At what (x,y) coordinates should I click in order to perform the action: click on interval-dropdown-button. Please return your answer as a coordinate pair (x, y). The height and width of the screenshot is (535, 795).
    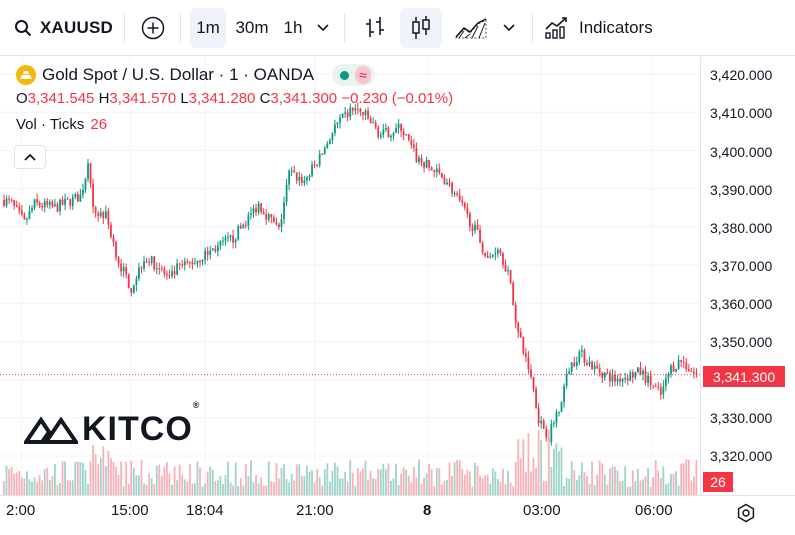
    Looking at the image, I should click on (323, 28).